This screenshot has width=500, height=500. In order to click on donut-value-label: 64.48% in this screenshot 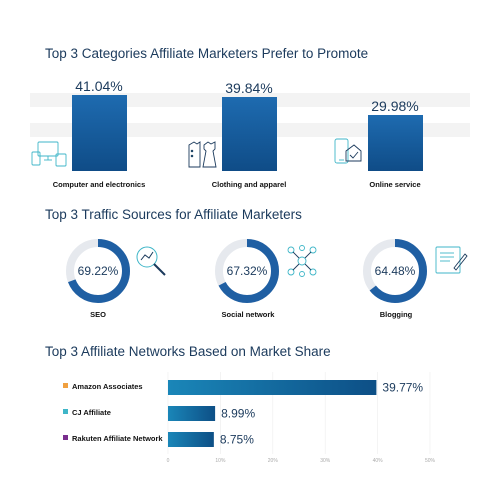, I will do `click(395, 271)`.